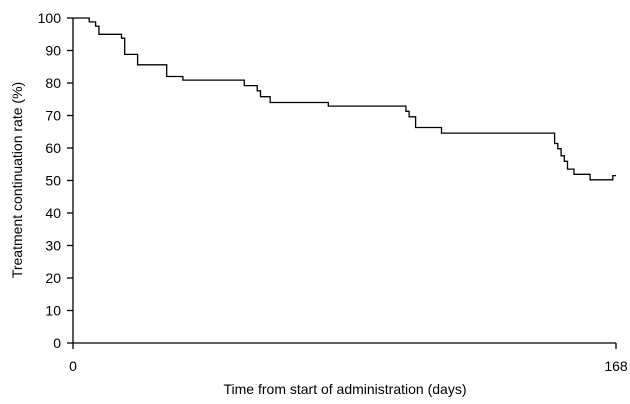  I want to click on x-axis-title: Time from start of administration (days), so click(345, 389).